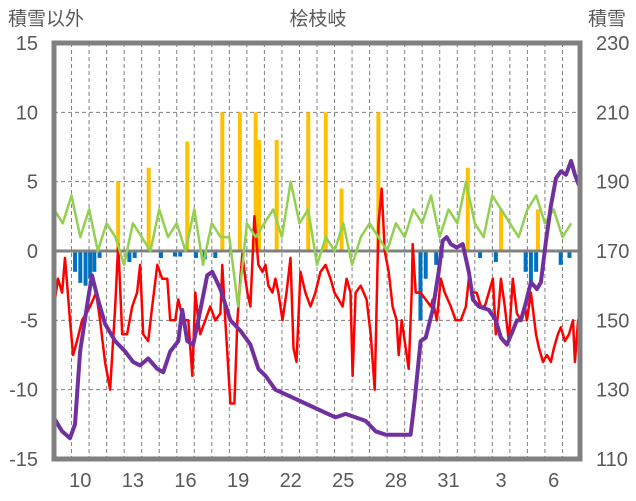 Image resolution: width=636 pixels, height=501 pixels. Describe the element at coordinates (29, 321) in the screenshot. I see `left-tick-label: -5` at that location.